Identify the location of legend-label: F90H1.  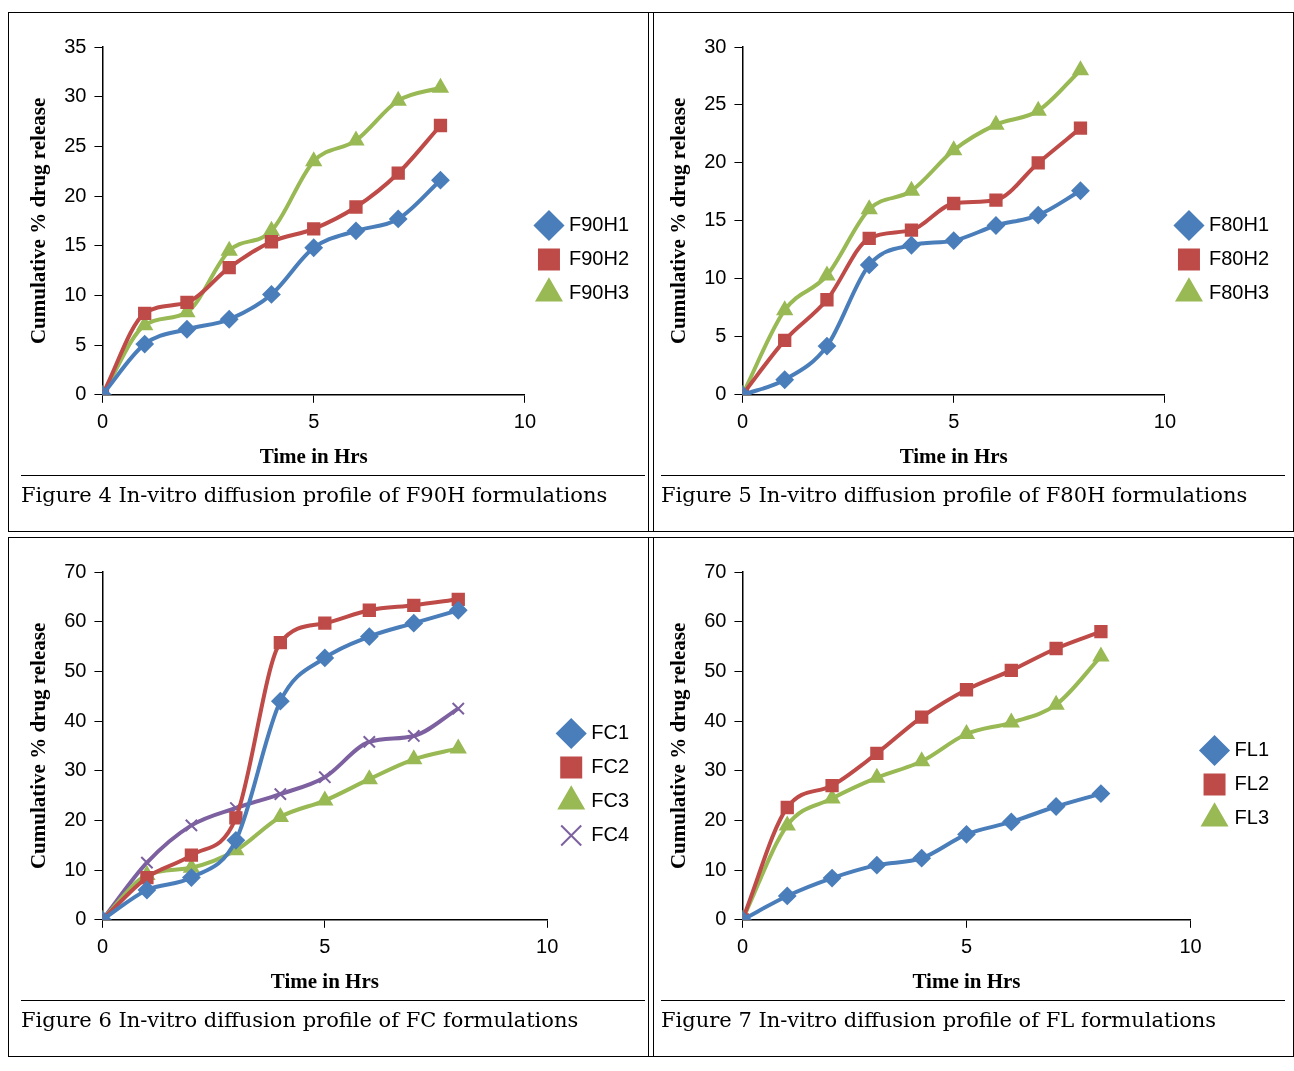
(598, 224).